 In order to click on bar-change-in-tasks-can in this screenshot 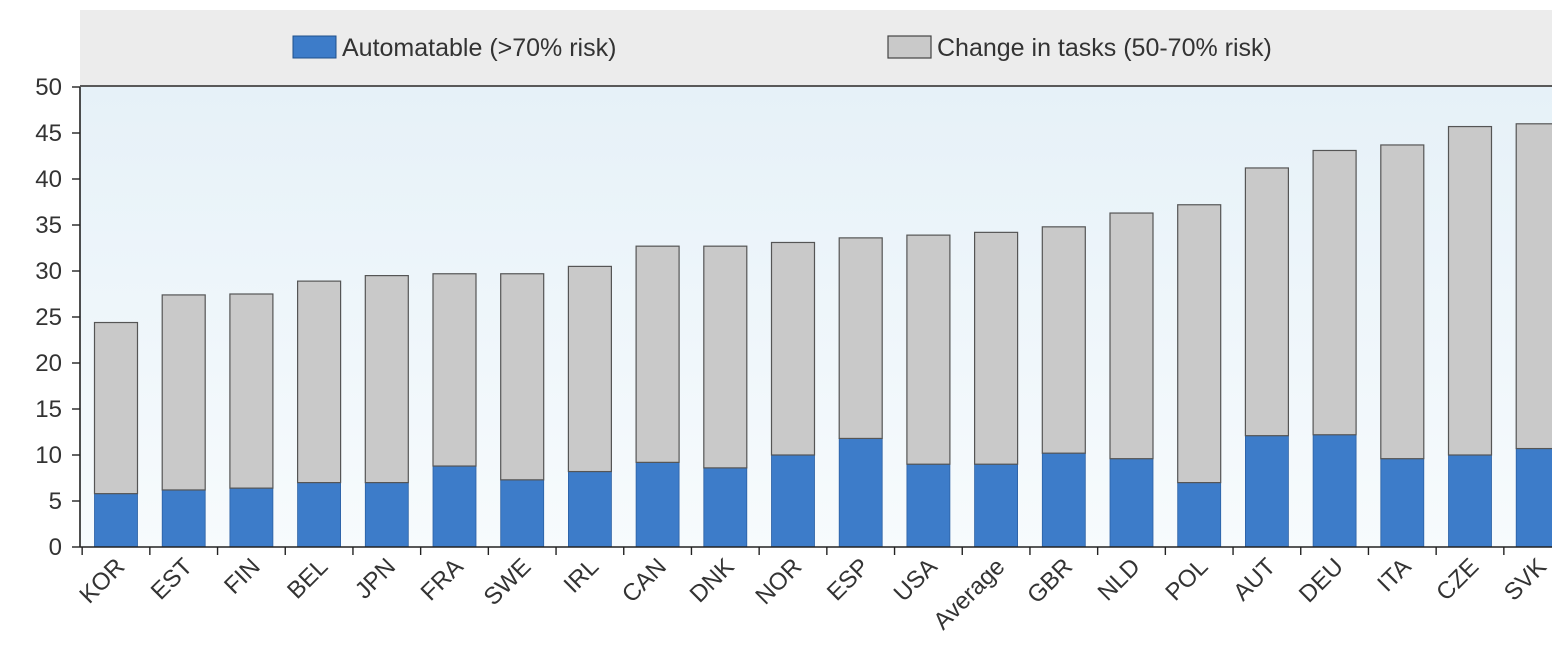, I will do `click(657, 354)`.